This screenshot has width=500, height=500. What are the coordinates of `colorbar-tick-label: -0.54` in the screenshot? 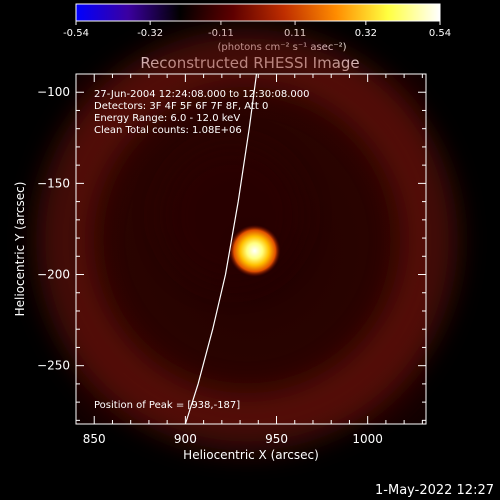 It's located at (76, 33).